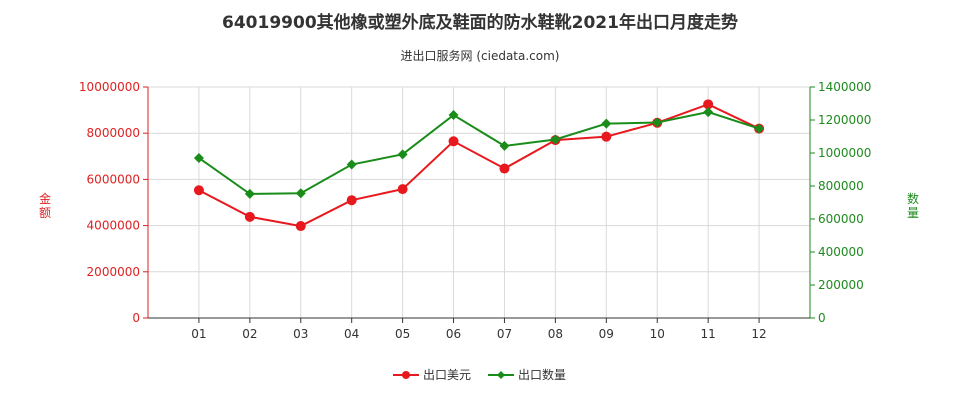 This screenshot has height=400, width=960. What do you see at coordinates (657, 334) in the screenshot?
I see `x-tick-label: 10` at bounding box center [657, 334].